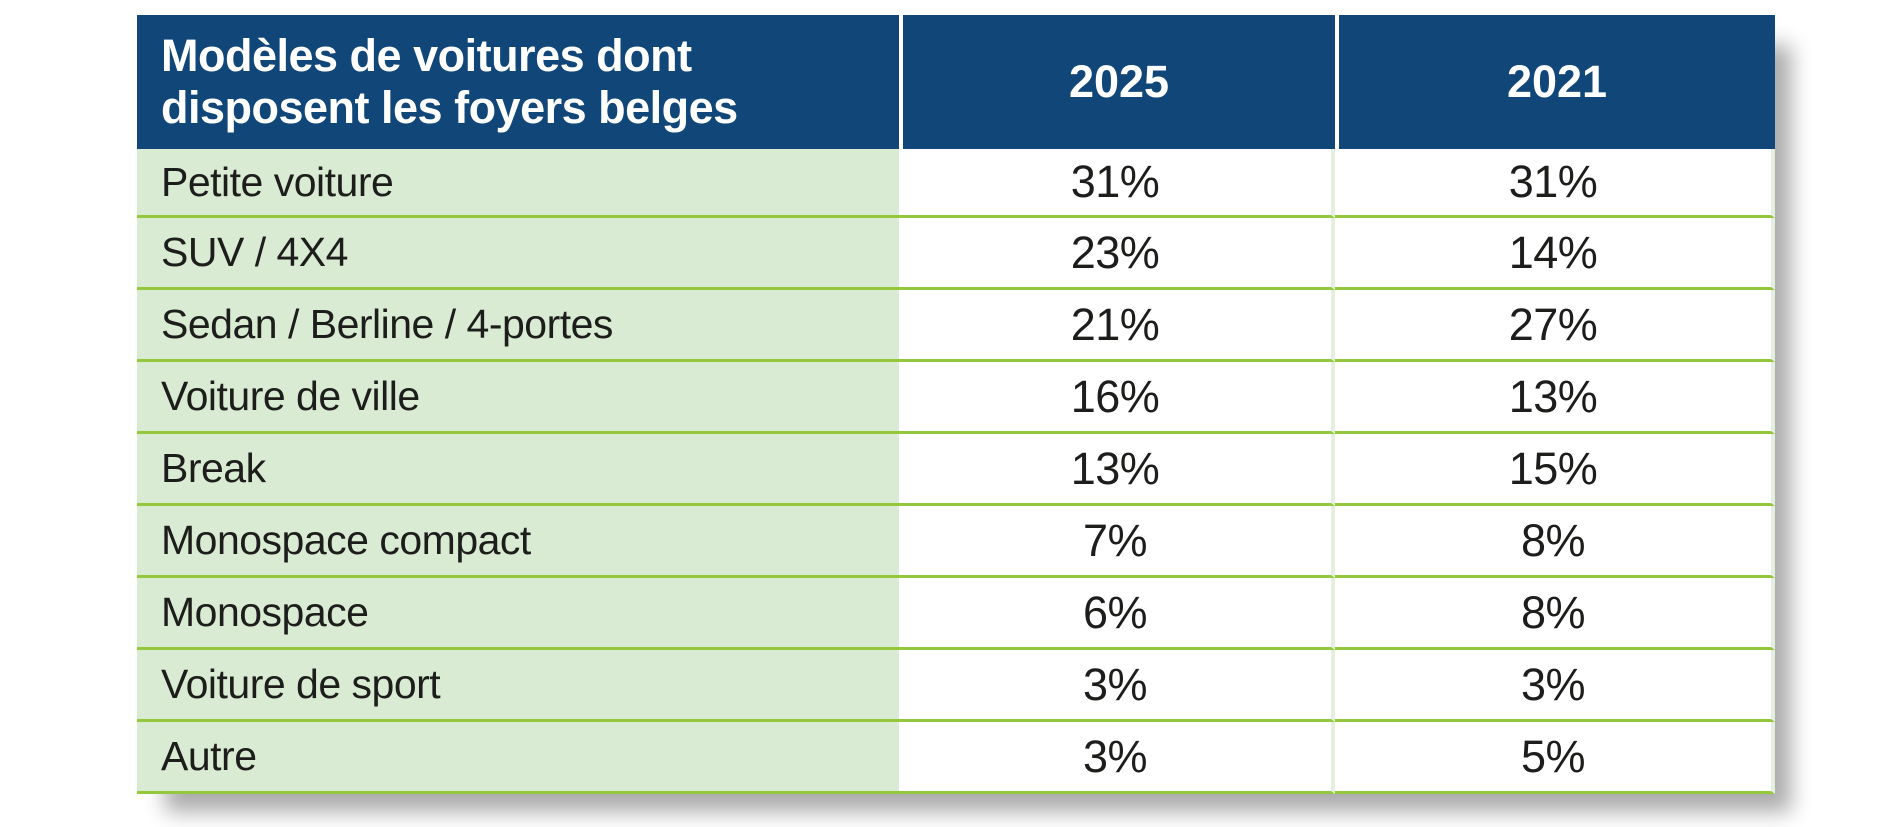 The height and width of the screenshot is (827, 1890). I want to click on value-2021: 27%, so click(1555, 326).